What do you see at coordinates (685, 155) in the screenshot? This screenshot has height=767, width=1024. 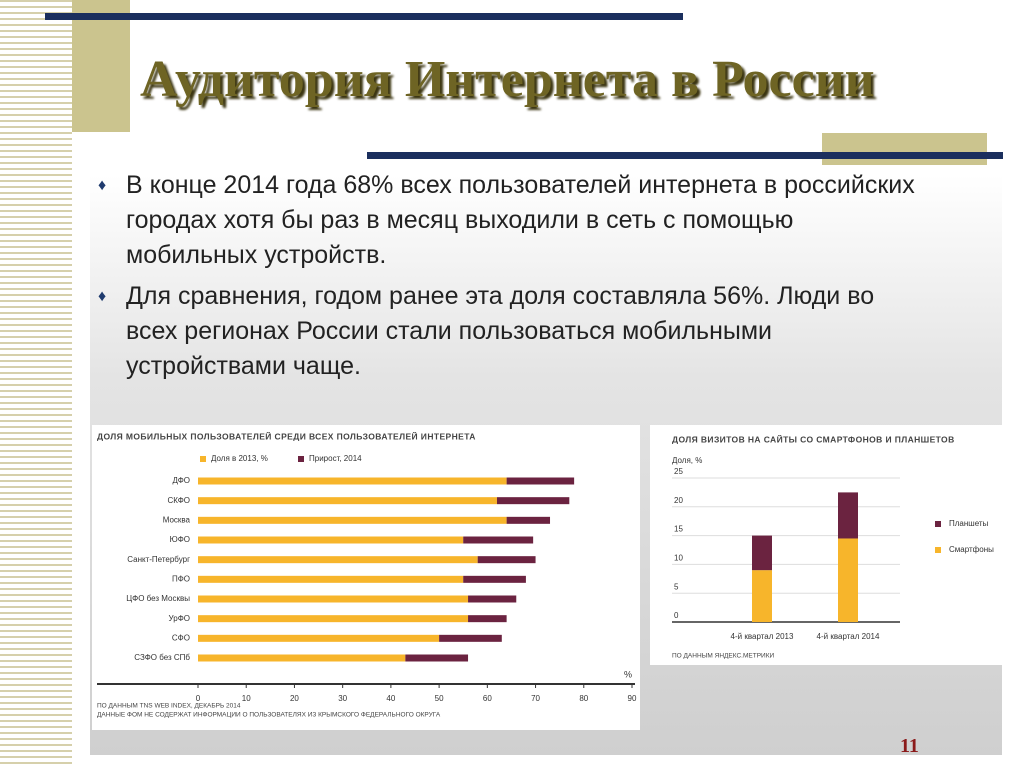 I see `rule` at bounding box center [685, 155].